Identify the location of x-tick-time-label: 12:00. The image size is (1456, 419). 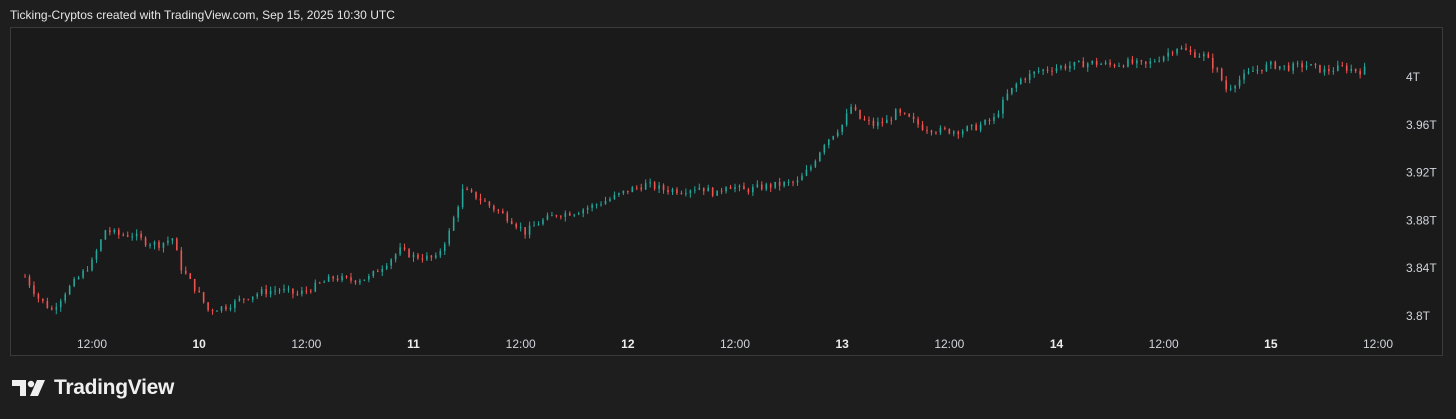
(949, 344).